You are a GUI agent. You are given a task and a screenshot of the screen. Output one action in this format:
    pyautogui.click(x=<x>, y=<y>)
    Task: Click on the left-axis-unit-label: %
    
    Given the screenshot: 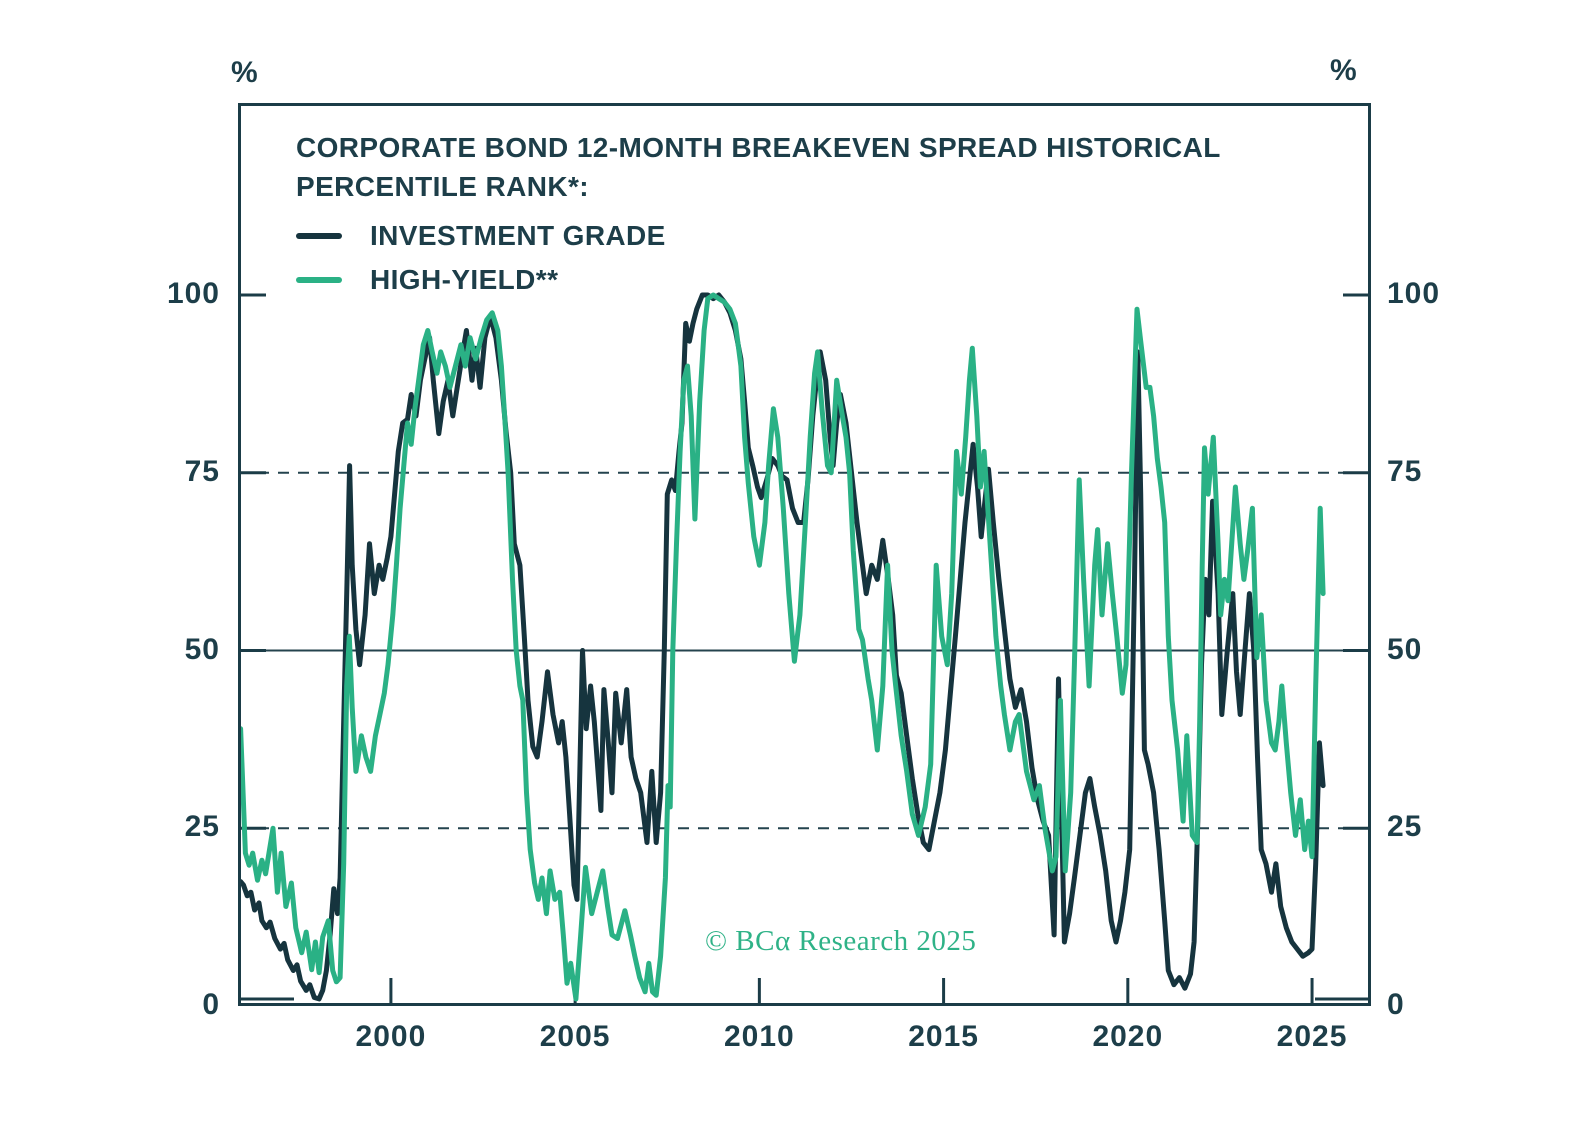 What is the action you would take?
    pyautogui.click(x=244, y=72)
    